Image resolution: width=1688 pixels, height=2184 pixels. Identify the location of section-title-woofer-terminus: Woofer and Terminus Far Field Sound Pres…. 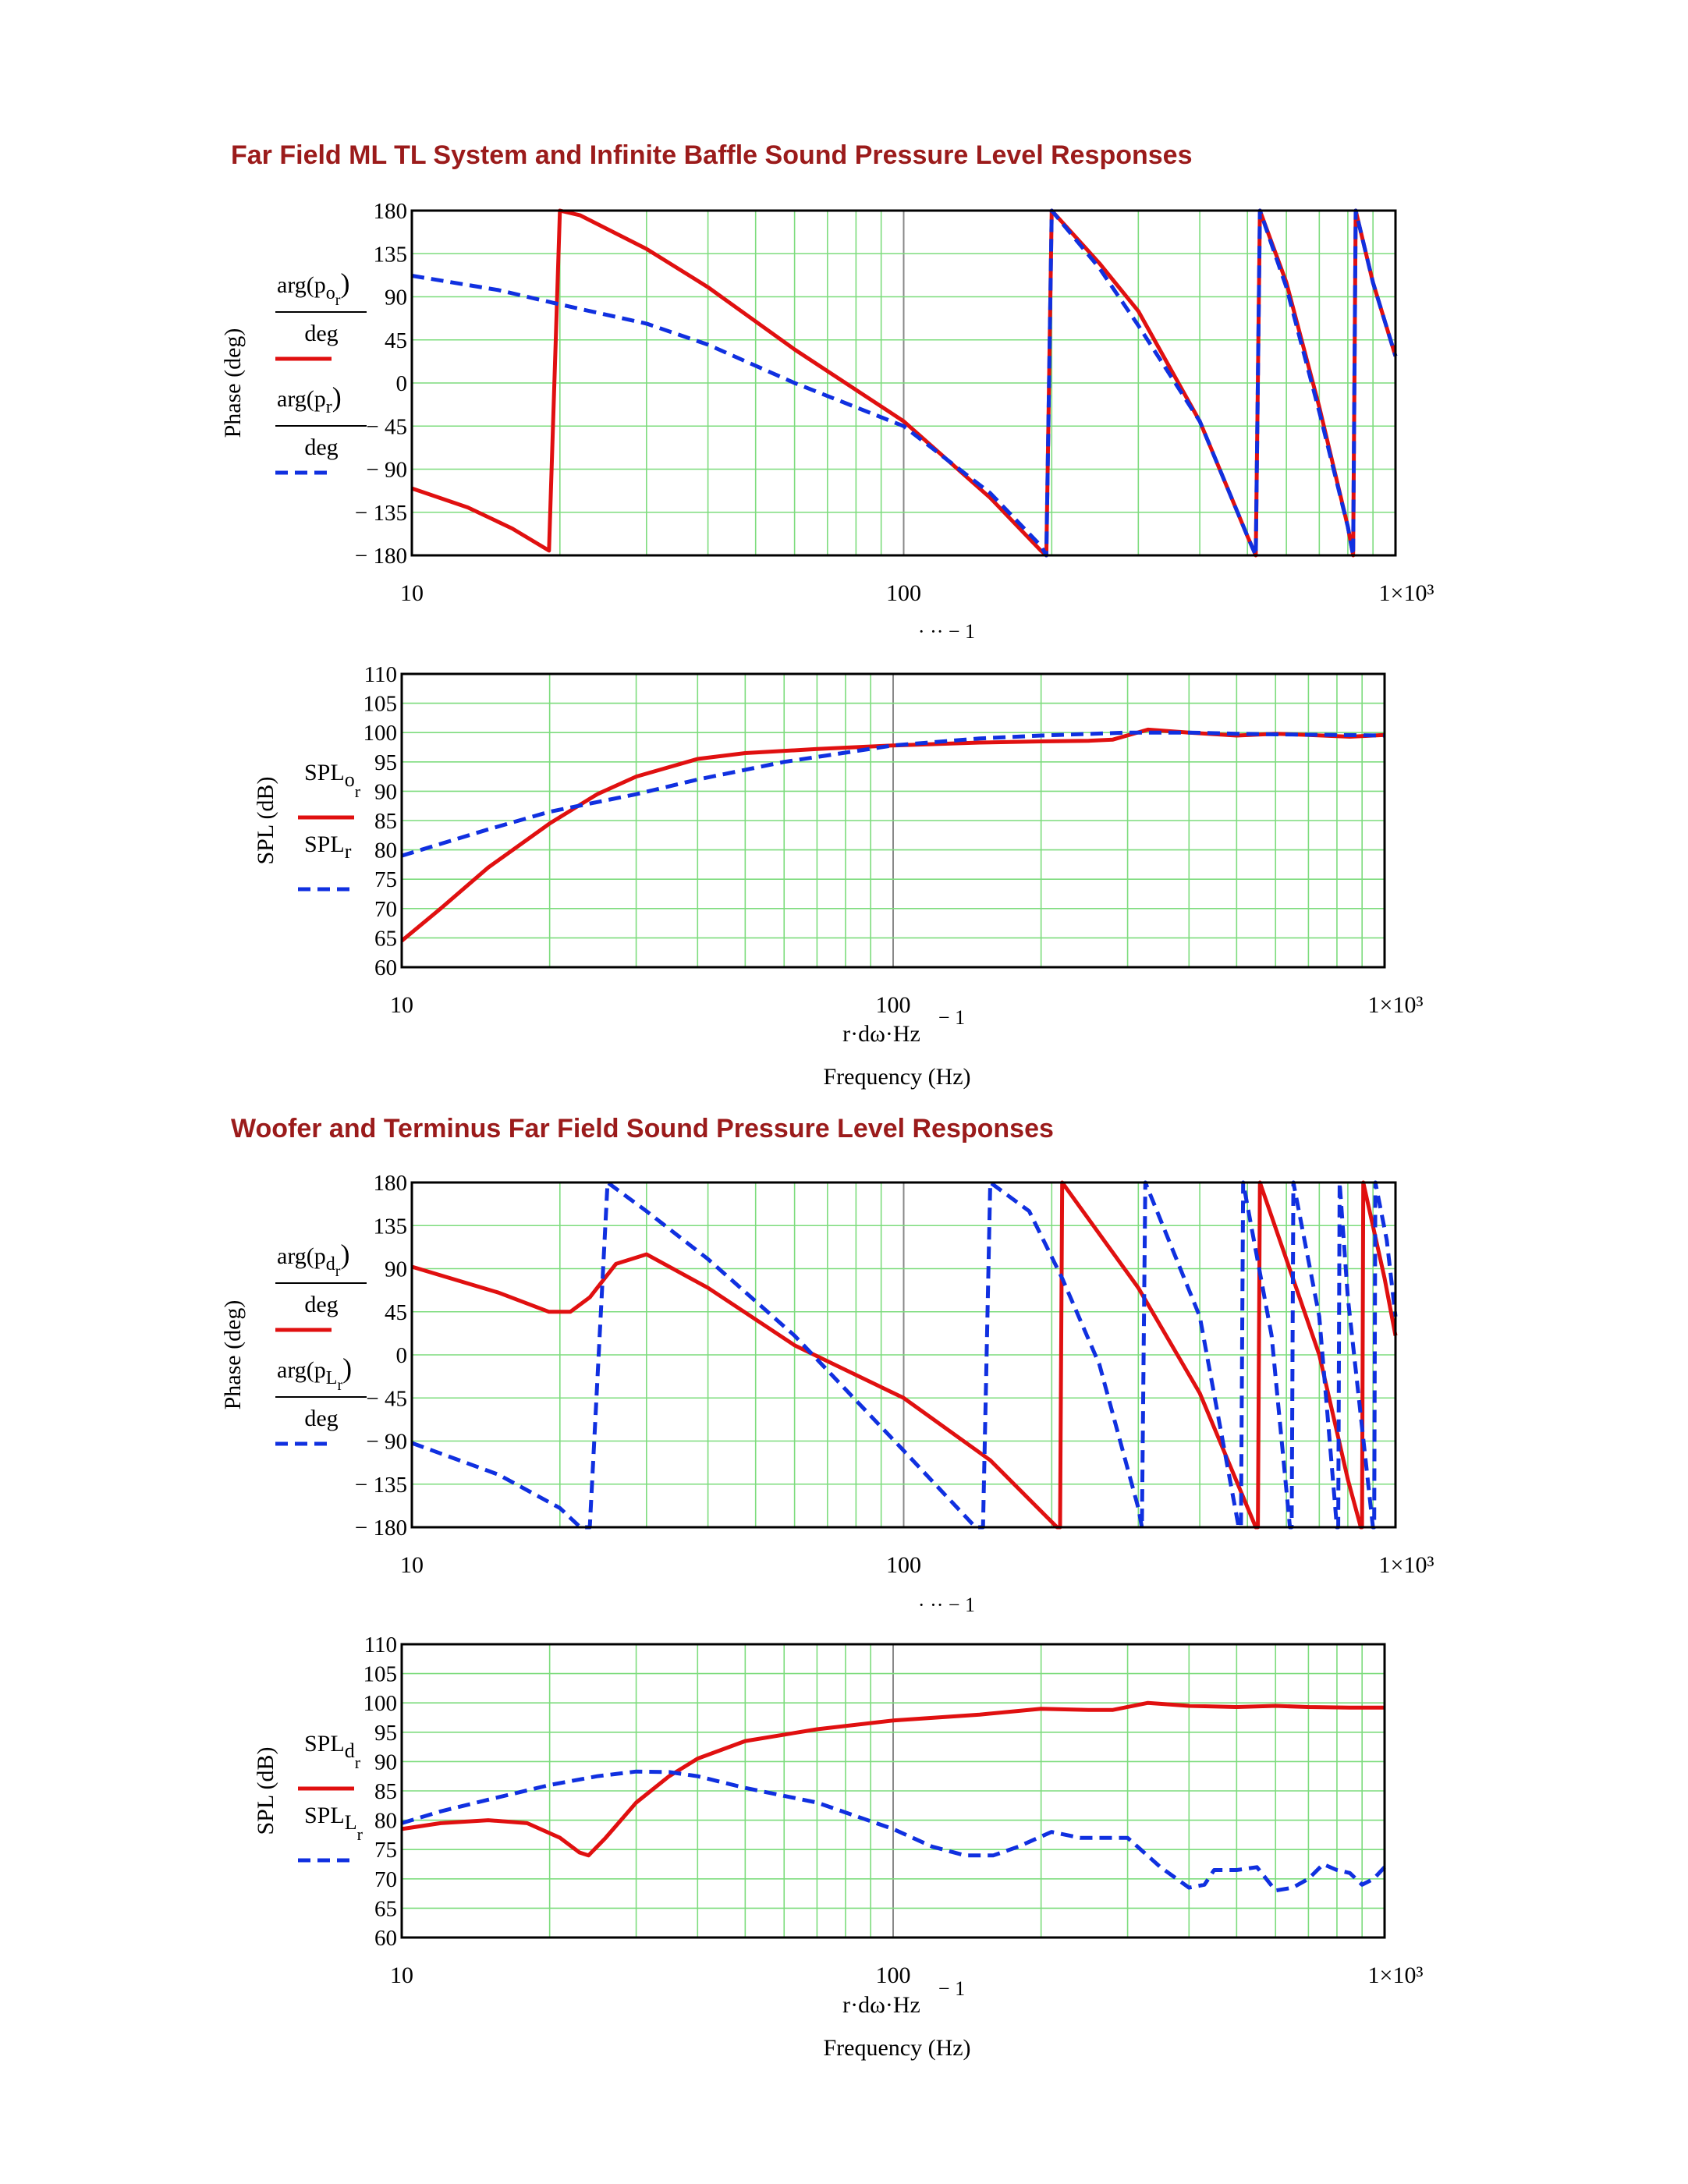
(642, 1128).